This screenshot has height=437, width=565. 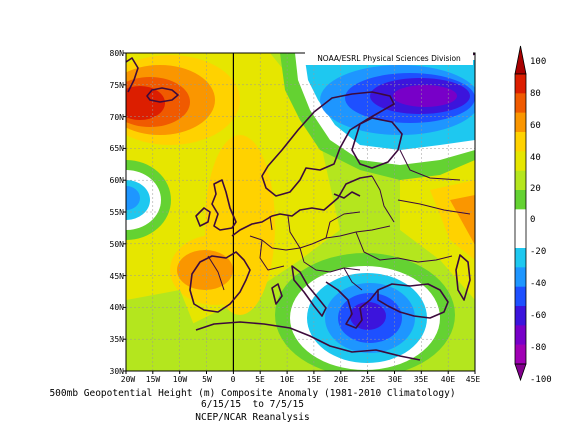 What do you see at coordinates (395, 379) in the screenshot?
I see `lon-label: 30E` at bounding box center [395, 379].